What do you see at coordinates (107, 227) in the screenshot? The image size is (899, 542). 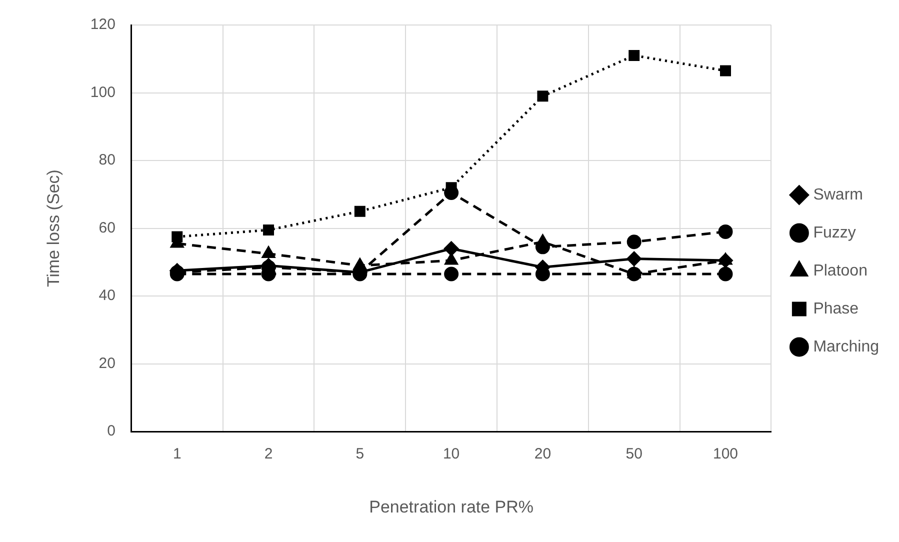 I see `y-tick-label: 60` at bounding box center [107, 227].